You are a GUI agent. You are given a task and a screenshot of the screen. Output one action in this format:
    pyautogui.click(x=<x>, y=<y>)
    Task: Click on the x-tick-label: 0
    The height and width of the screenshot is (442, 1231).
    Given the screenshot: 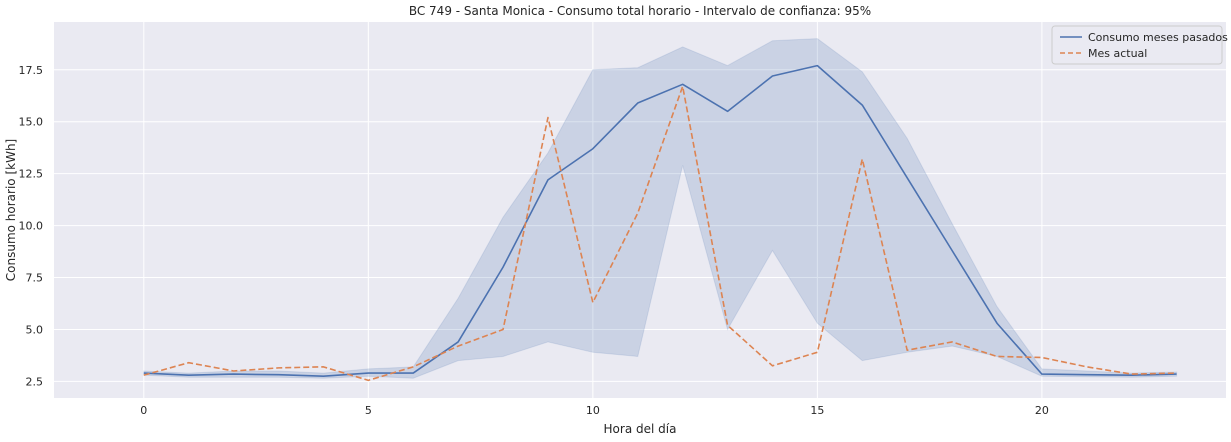 What is the action you would take?
    pyautogui.click(x=143, y=410)
    